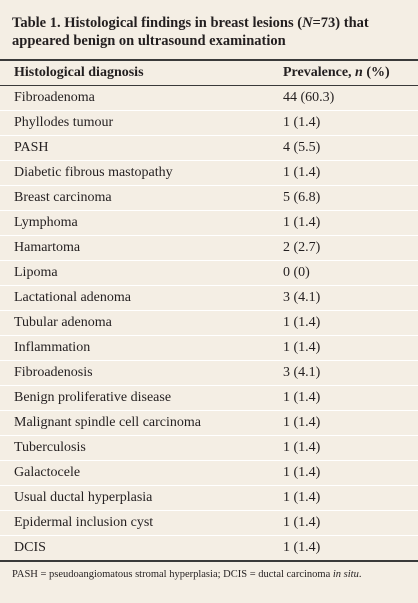  I want to click on footnote-text: ., so click(360, 574).